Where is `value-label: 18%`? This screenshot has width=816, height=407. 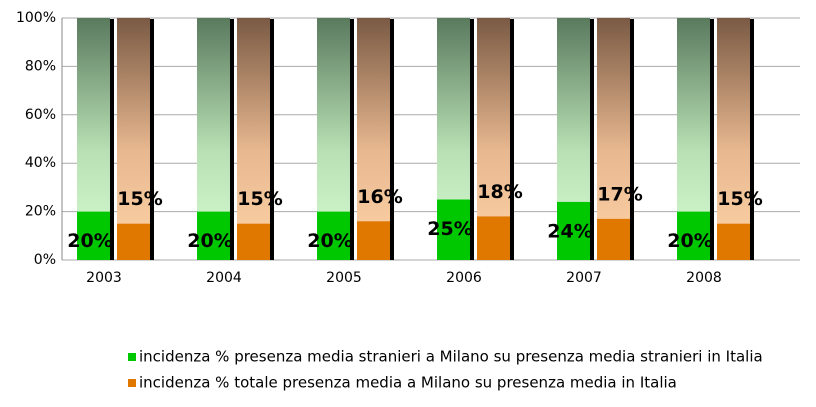 value-label: 18% is located at coordinates (499, 192).